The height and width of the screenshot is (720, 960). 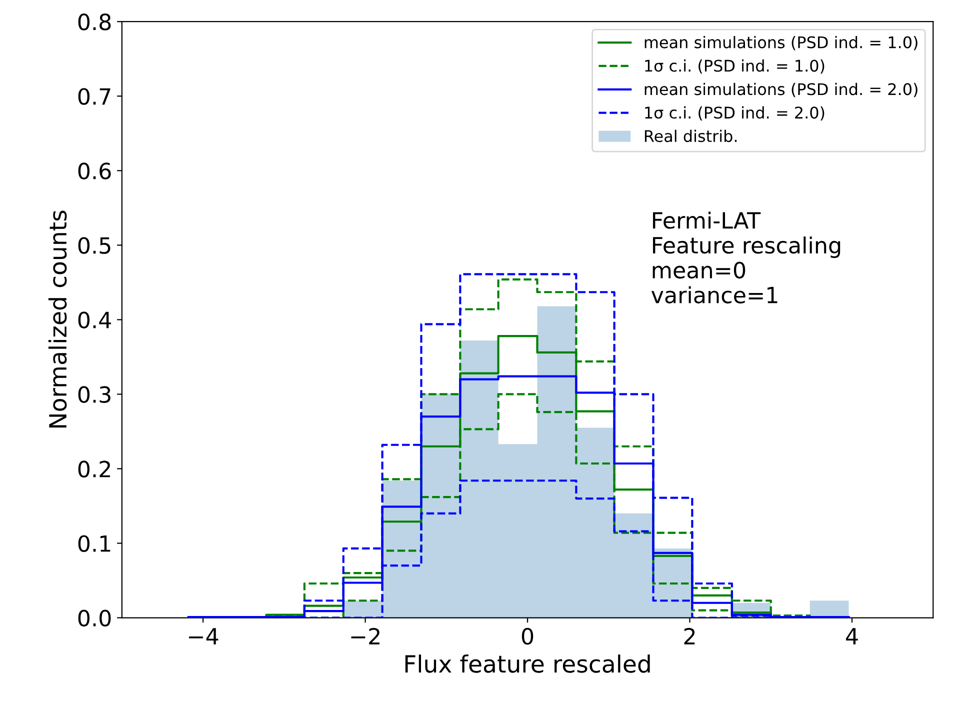 What do you see at coordinates (852, 636) in the screenshot?
I see `x-tick-label: 4` at bounding box center [852, 636].